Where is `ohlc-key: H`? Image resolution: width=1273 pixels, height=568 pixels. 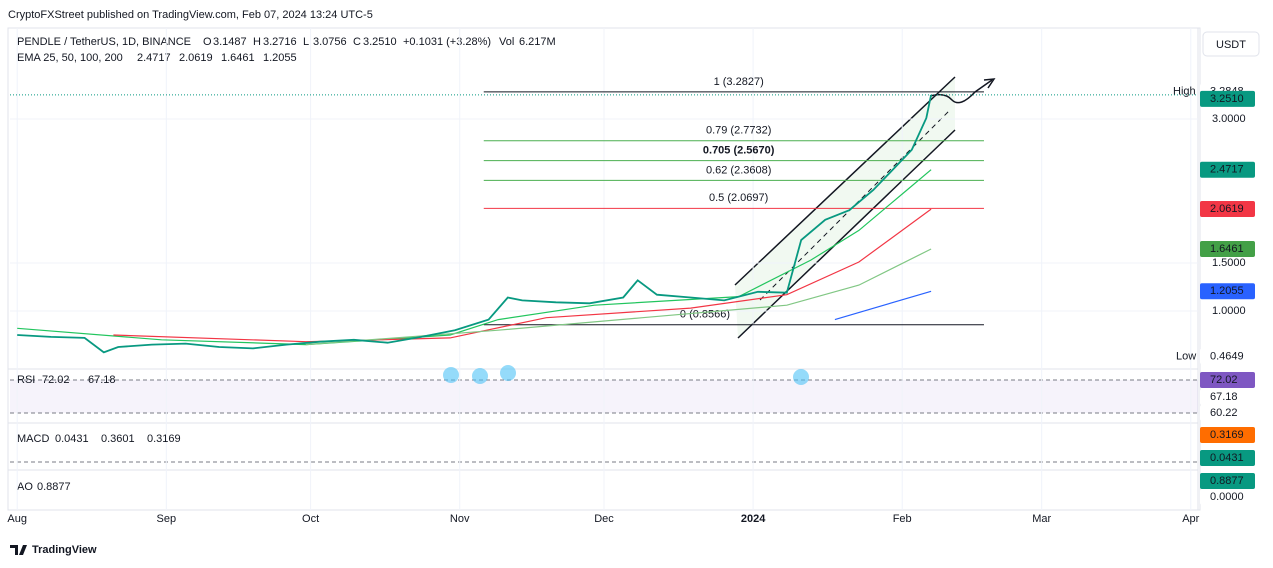 ohlc-key: H is located at coordinates (257, 42).